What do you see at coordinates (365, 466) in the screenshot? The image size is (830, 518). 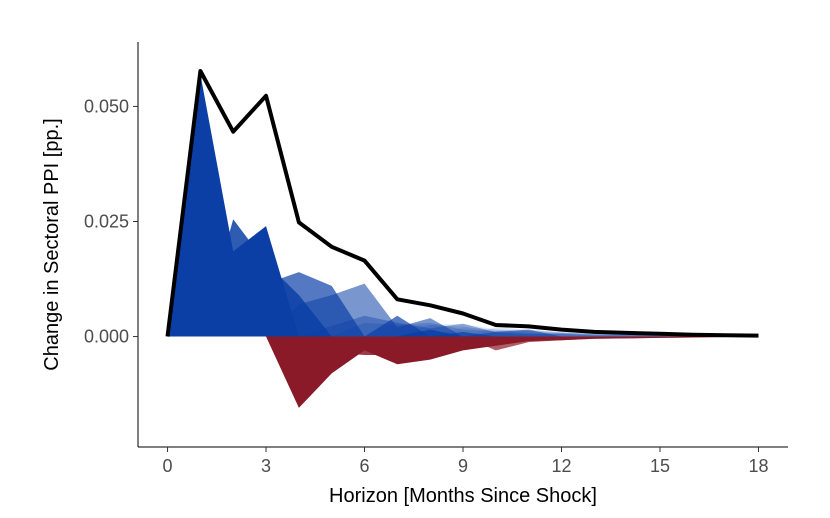 I see `x-tick-label: 6` at bounding box center [365, 466].